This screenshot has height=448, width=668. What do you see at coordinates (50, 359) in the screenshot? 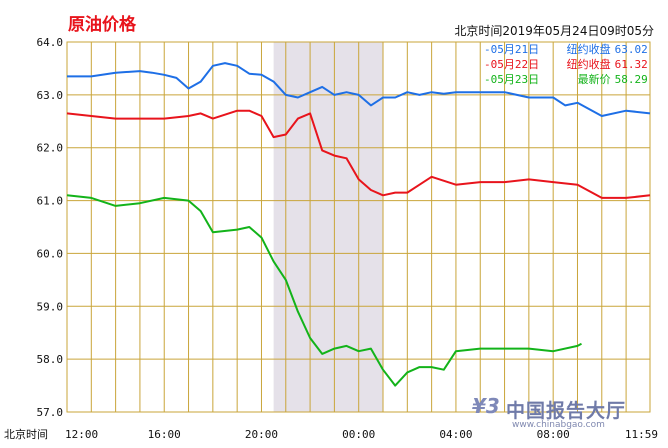
I see `y-tick-label: 58.0` at bounding box center [50, 359].